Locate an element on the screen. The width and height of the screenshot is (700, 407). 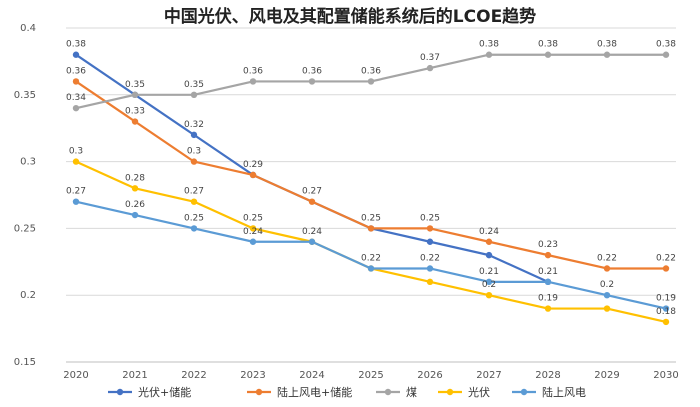
data-label: 0.37 is located at coordinates (430, 58).